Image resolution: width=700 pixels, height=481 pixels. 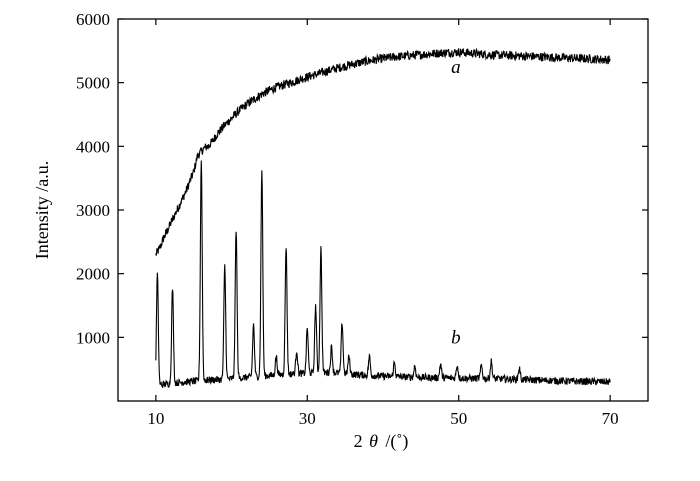 I want to click on y-tick-label: 1000, so click(x=93, y=337).